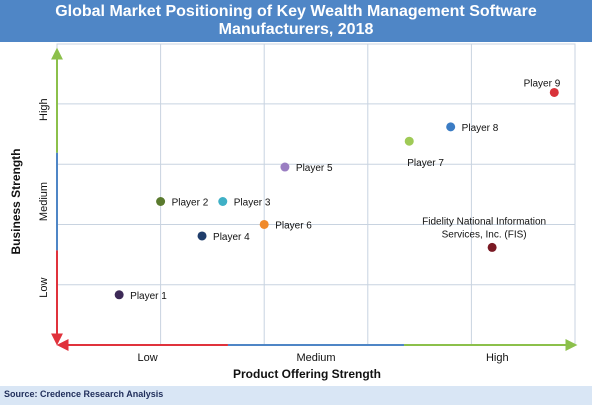 The image size is (592, 405). I want to click on data-label: Player 3, so click(252, 203).